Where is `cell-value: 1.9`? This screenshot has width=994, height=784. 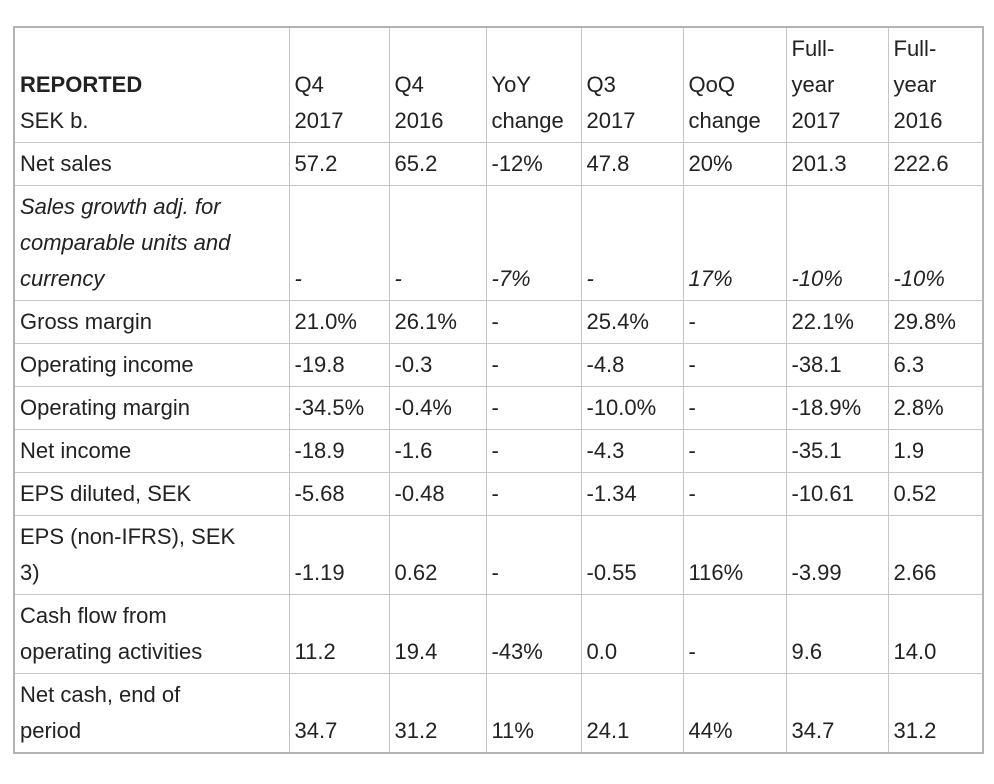
cell-value: 1.9 is located at coordinates (935, 451).